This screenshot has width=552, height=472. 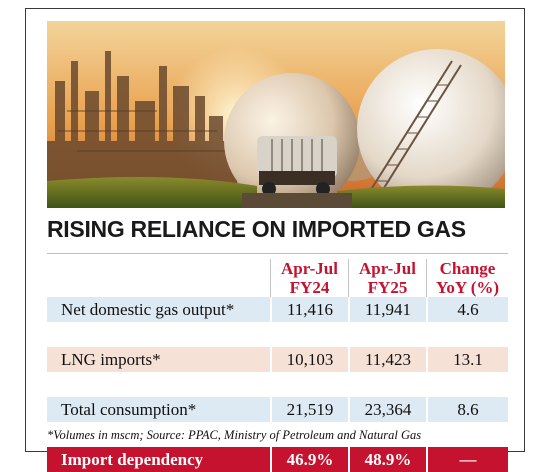 What do you see at coordinates (467, 359) in the screenshot?
I see `cell-change: 13.1` at bounding box center [467, 359].